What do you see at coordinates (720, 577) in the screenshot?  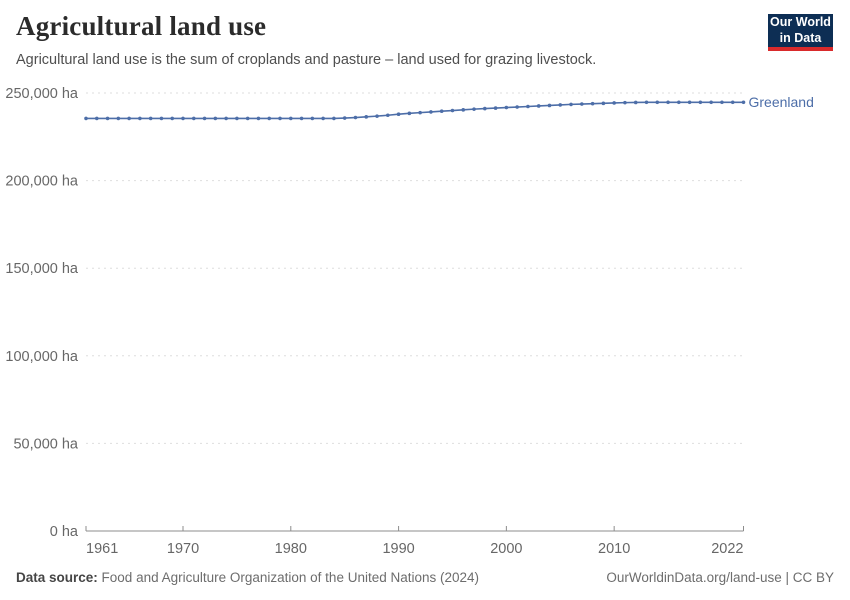 I see `license-link: OurWorldinData.org/land-use | CC BY` at bounding box center [720, 577].